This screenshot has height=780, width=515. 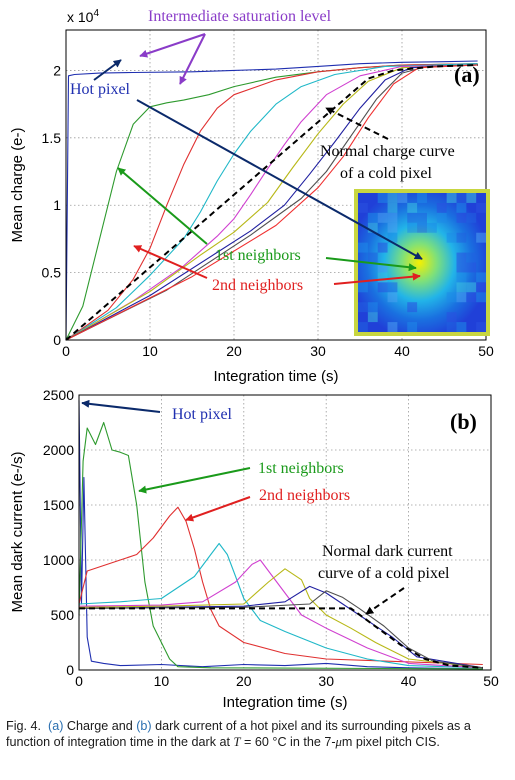 What do you see at coordinates (486, 351) in the screenshot?
I see `panel-a-xtick-label-5: 50` at bounding box center [486, 351].